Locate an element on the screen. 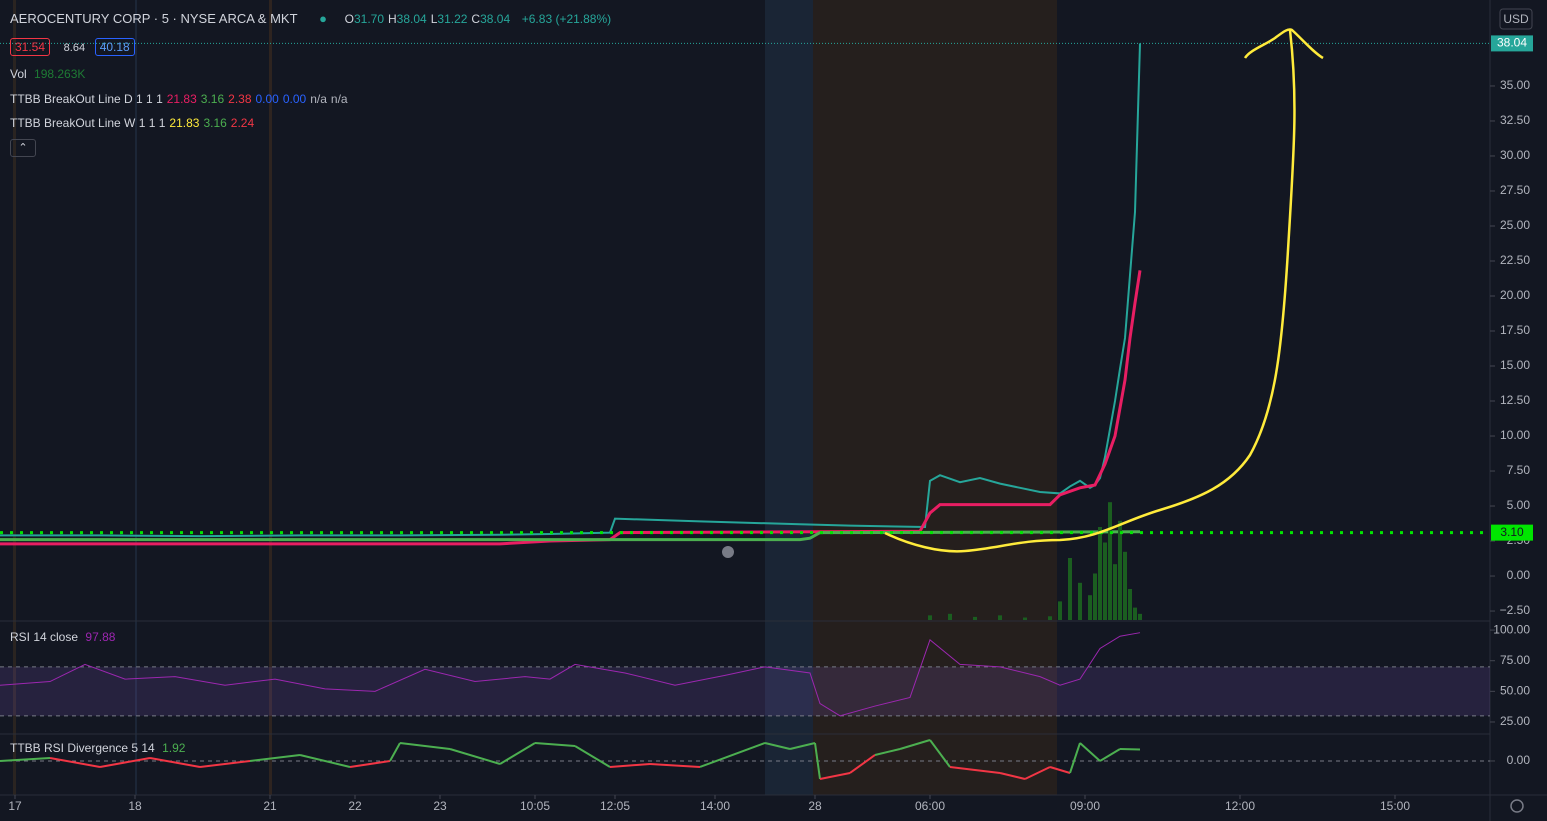 The width and height of the screenshot is (1547, 821). ohlc-label: O is located at coordinates (349, 19).